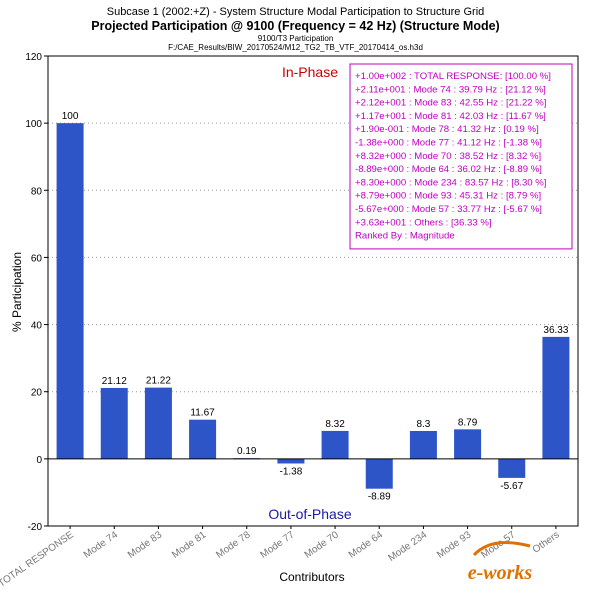 Image resolution: width=591 pixels, height=595 pixels. I want to click on chart-participation-label: 9100/T3 Participation, so click(295, 38).